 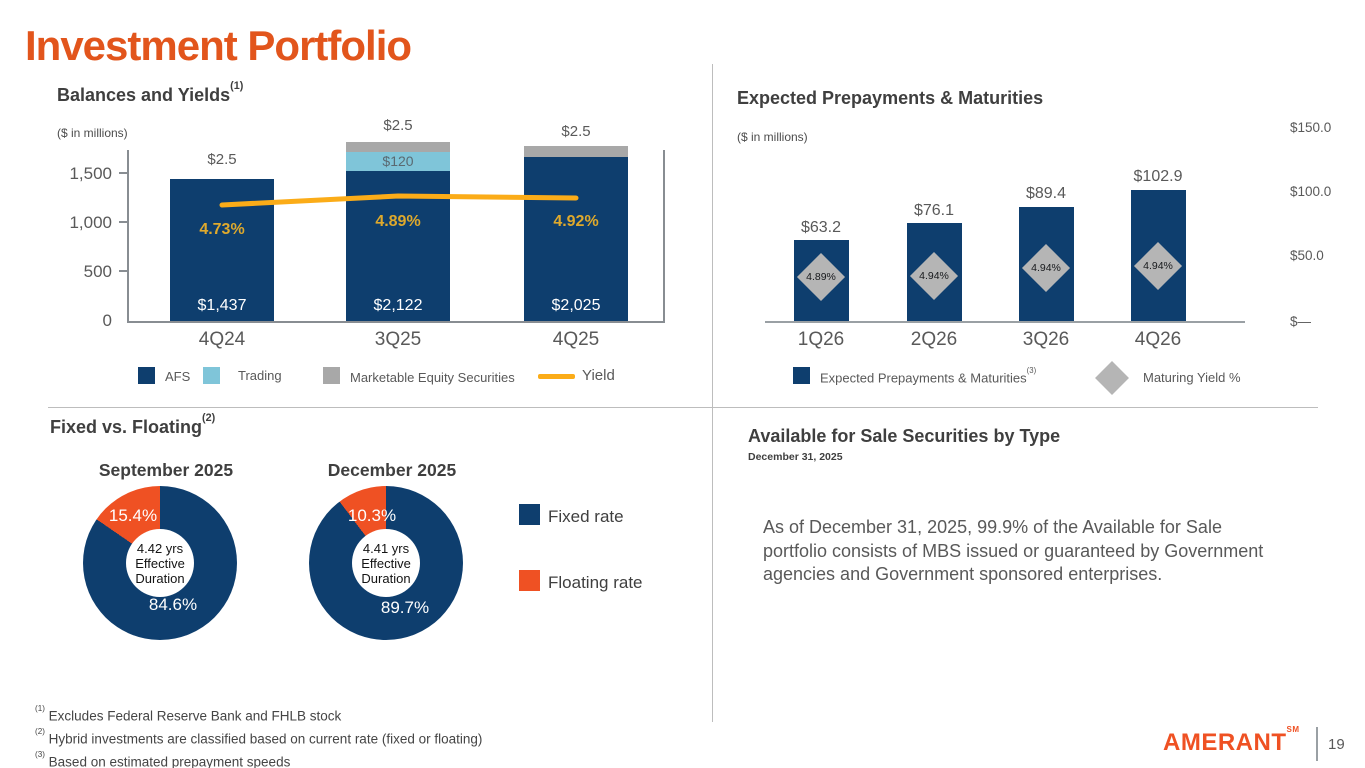 I want to click on y-tick-label: 0, so click(x=107, y=320).